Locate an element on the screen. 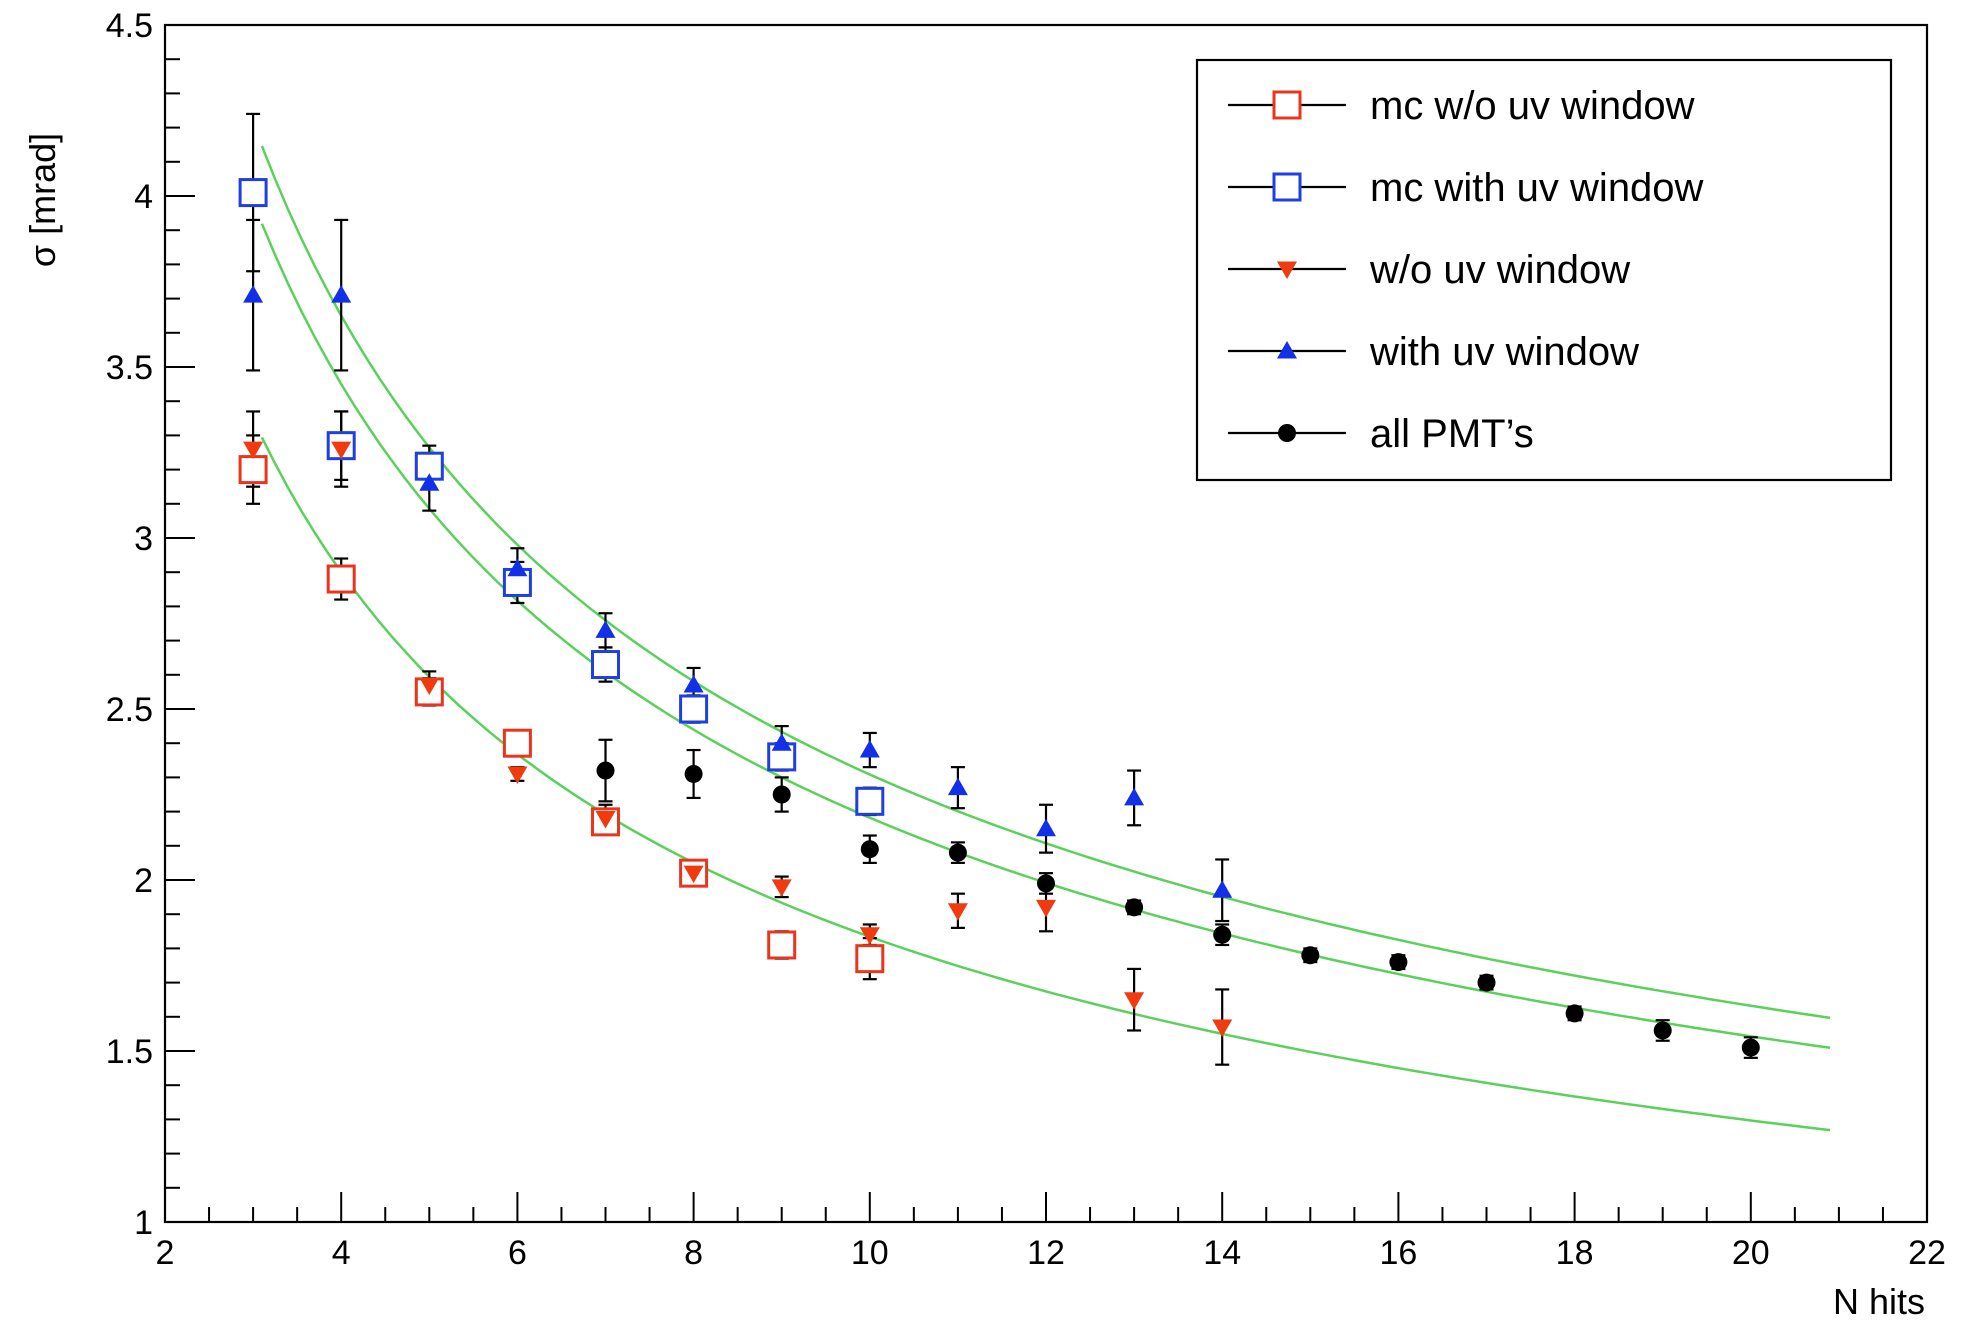  data-point-s2-p3 is located at coordinates (517, 775).